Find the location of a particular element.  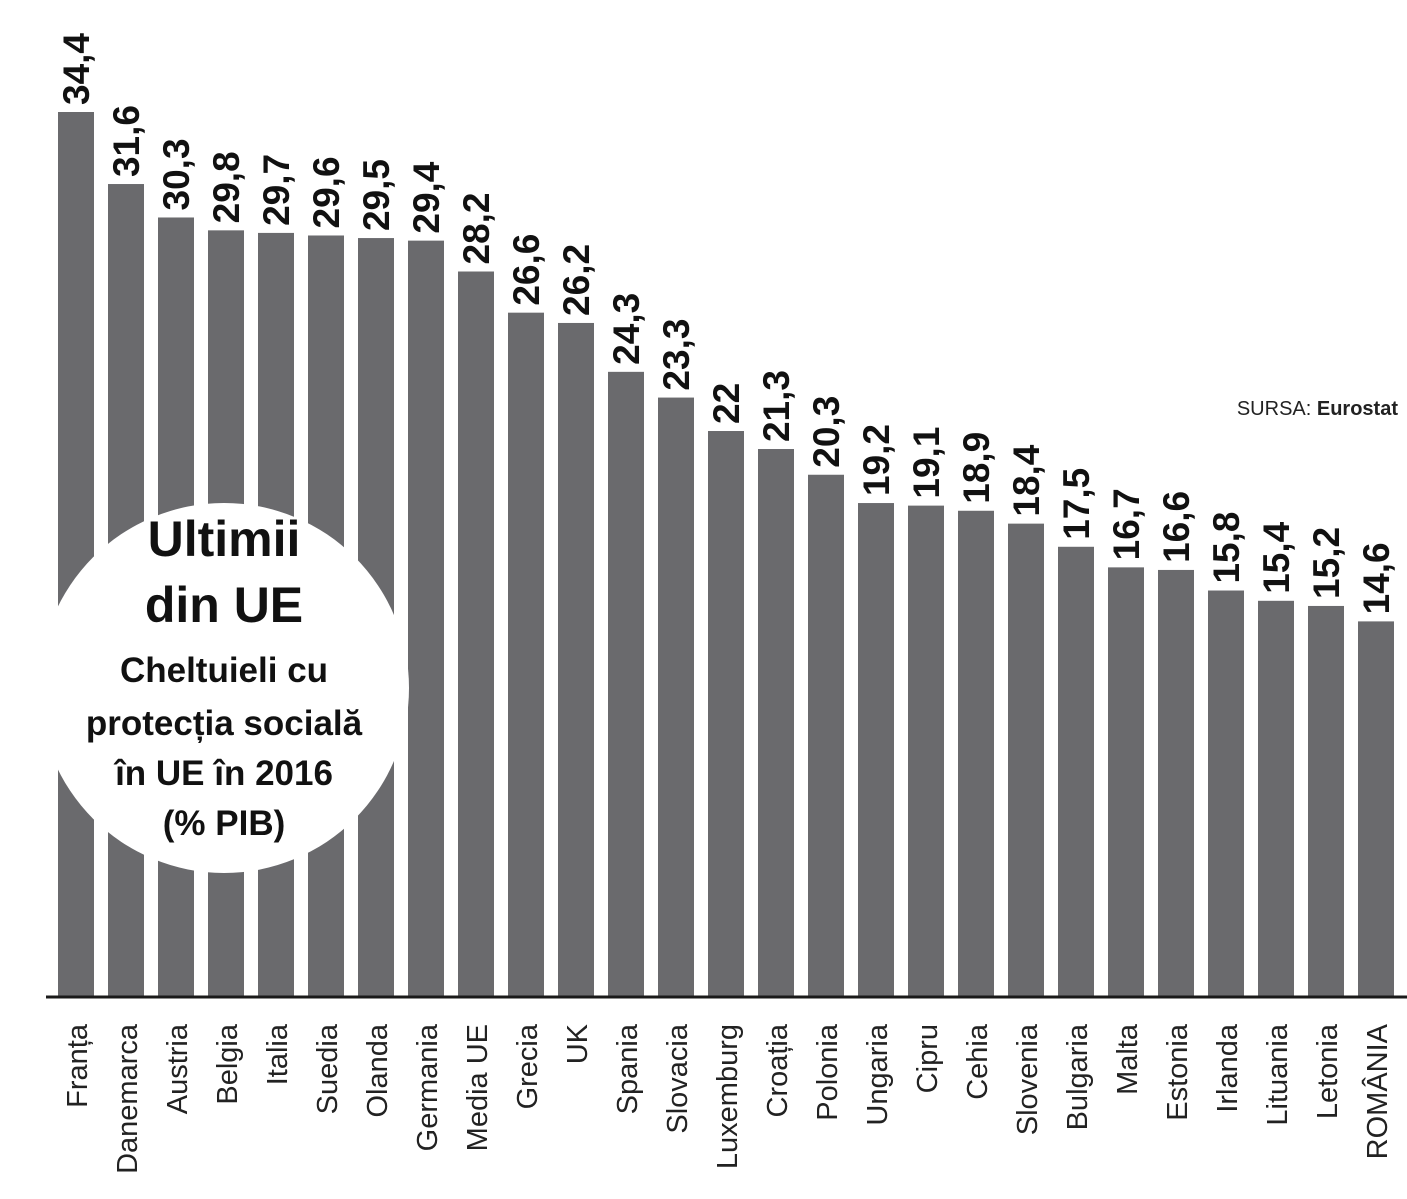

value-label-18: 18,9 is located at coordinates (976, 468).